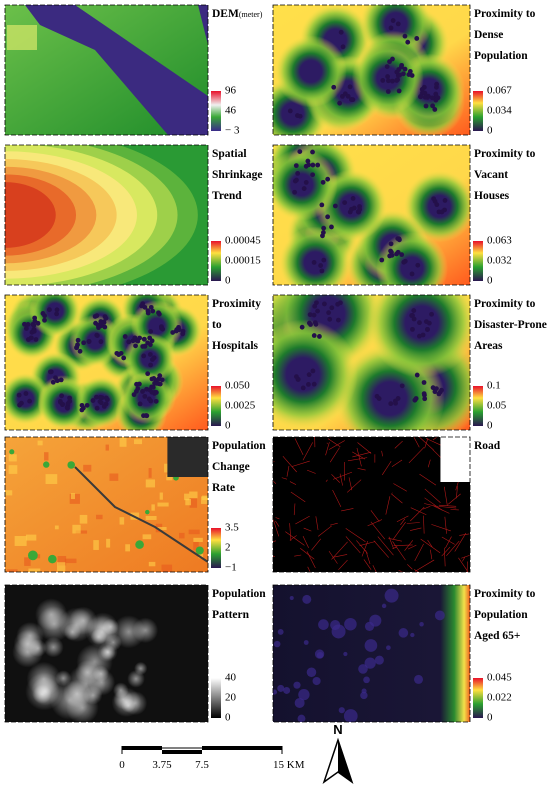  What do you see at coordinates (490, 281) in the screenshot?
I see `legend-label: 0` at bounding box center [490, 281].